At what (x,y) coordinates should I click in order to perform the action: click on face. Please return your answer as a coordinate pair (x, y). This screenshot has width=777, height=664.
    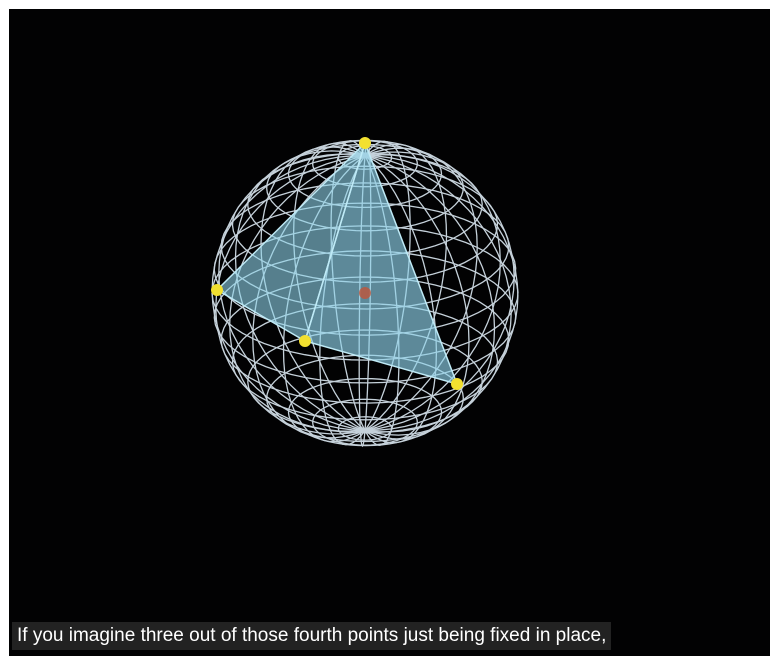
    Looking at the image, I should click on (381, 263).